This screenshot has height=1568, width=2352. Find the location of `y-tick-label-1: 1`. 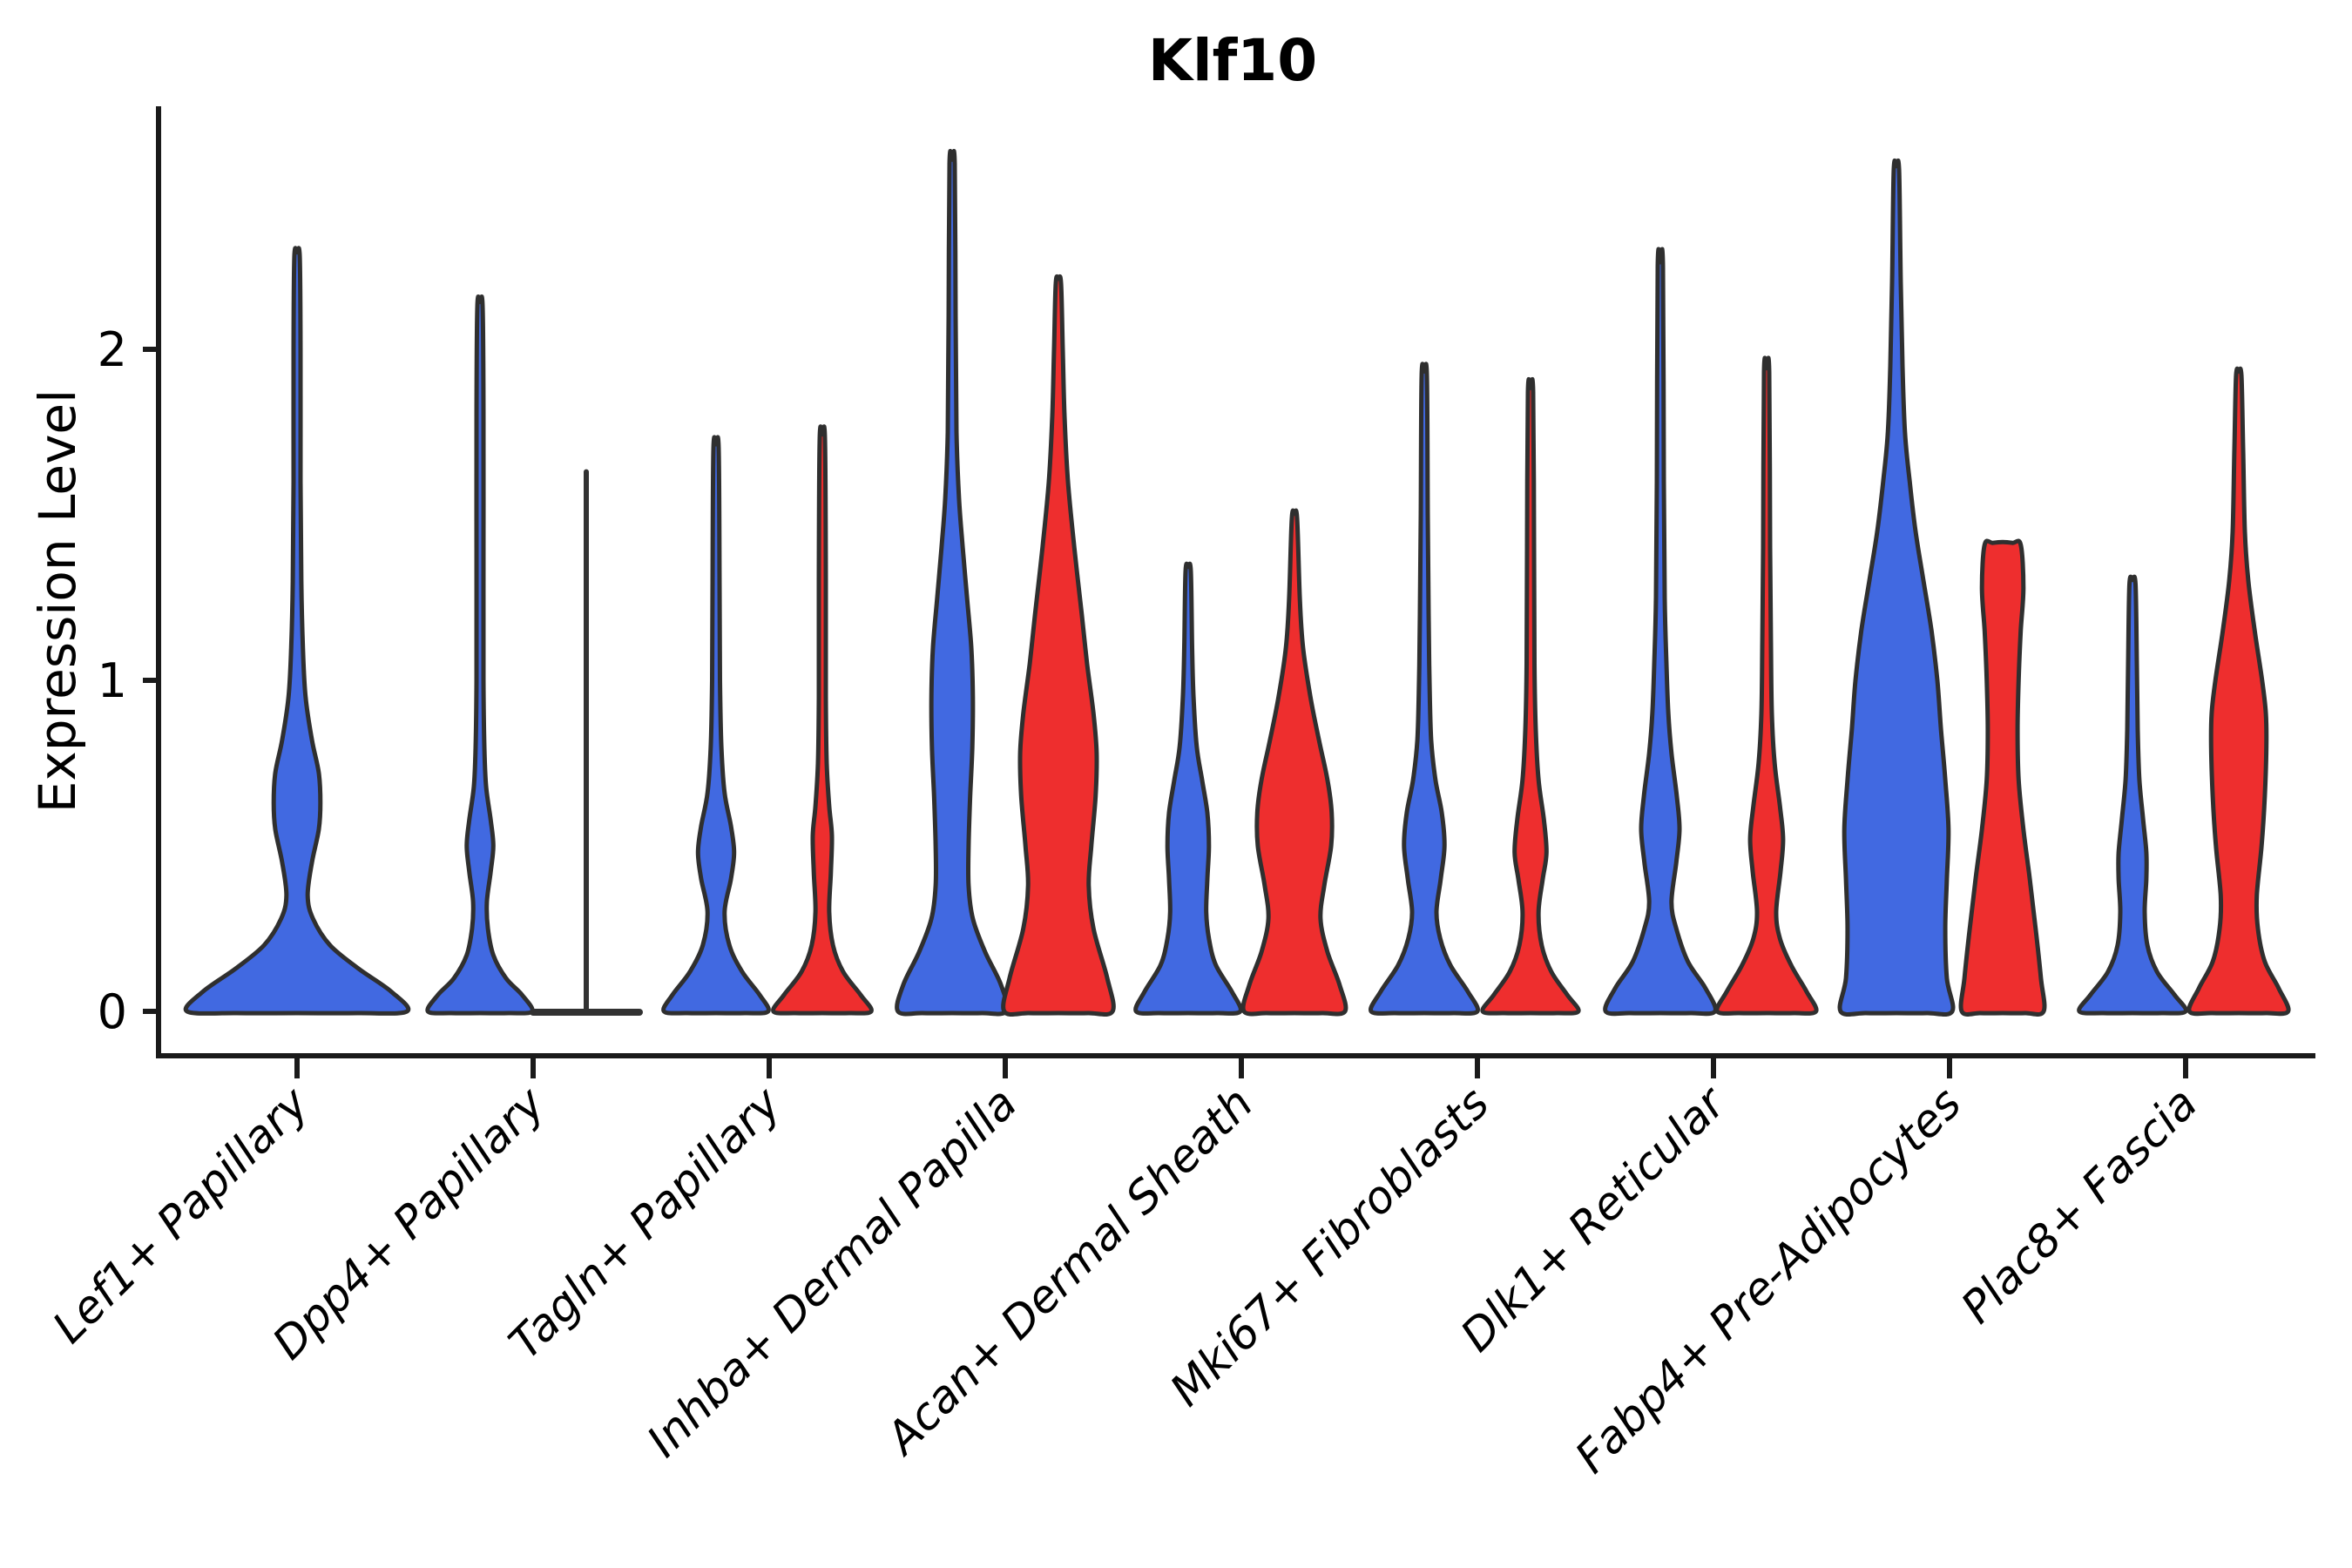

y-tick-label-1: 1 is located at coordinates (113, 680).